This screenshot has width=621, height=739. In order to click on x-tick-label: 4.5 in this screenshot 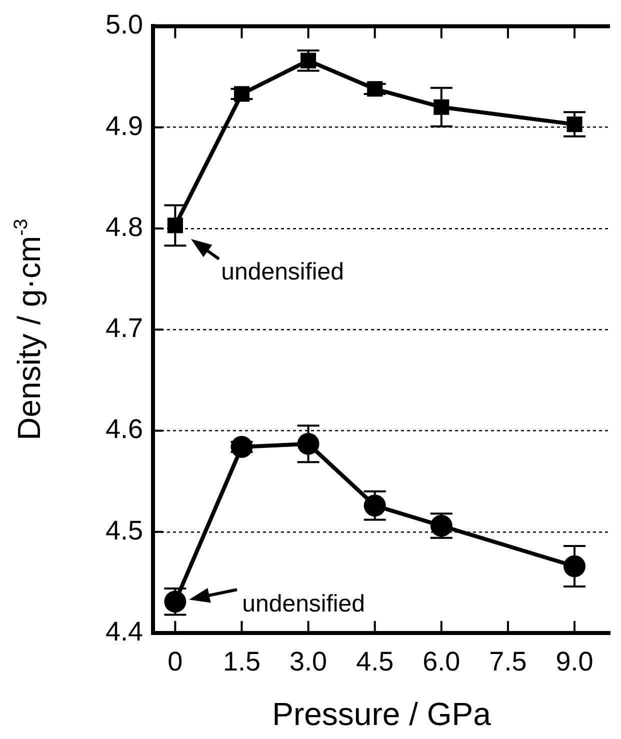, I will do `click(375, 661)`.